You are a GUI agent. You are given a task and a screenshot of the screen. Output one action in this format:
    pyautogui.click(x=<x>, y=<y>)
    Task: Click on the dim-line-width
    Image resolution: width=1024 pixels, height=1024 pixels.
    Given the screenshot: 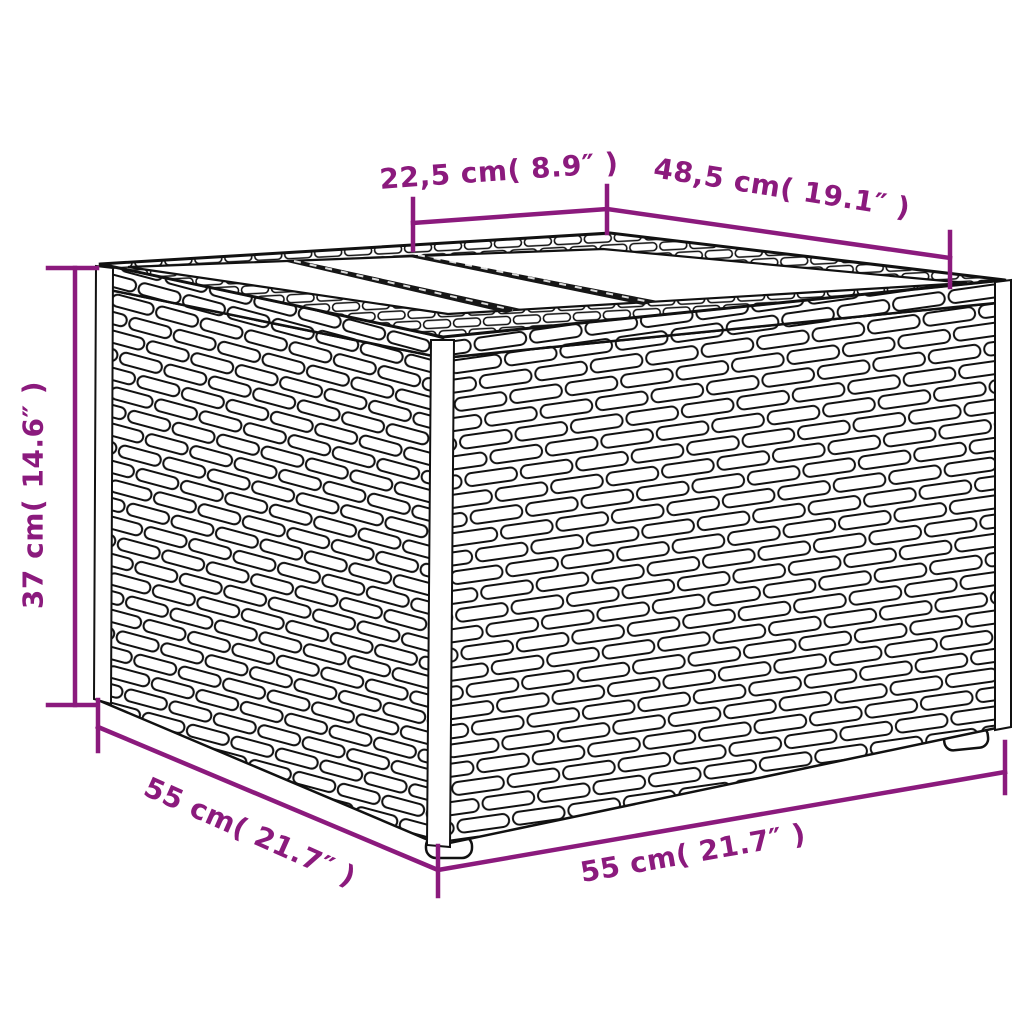 What is the action you would take?
    pyautogui.click(x=721, y=821)
    